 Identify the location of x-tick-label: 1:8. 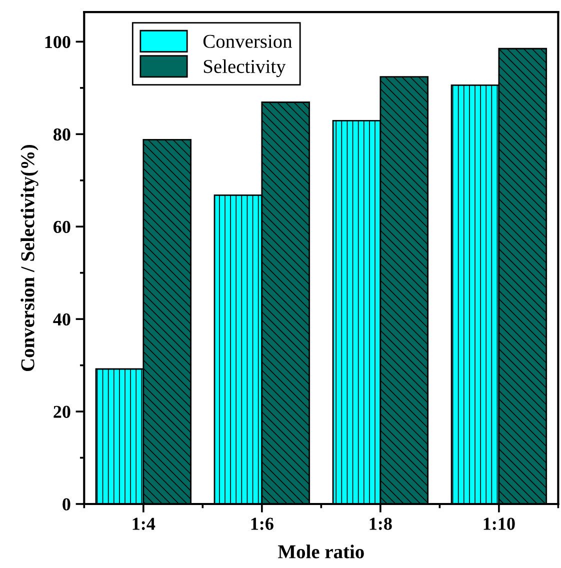
(381, 524).